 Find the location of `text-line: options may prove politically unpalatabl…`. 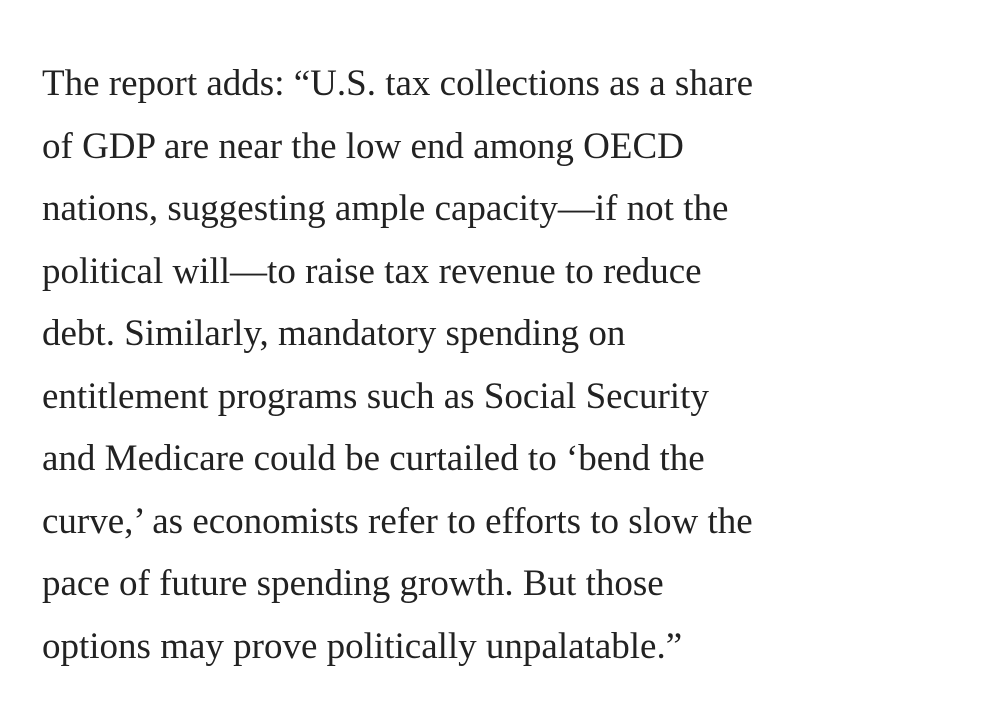

text-line: options may prove politically unpalatabl… is located at coordinates (362, 646).